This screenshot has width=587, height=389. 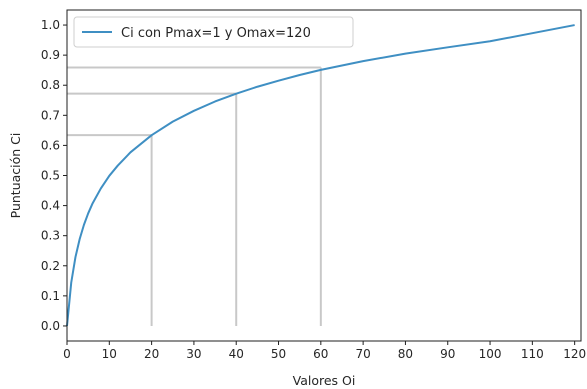 I want to click on x-tick-label: 60, so click(x=320, y=354).